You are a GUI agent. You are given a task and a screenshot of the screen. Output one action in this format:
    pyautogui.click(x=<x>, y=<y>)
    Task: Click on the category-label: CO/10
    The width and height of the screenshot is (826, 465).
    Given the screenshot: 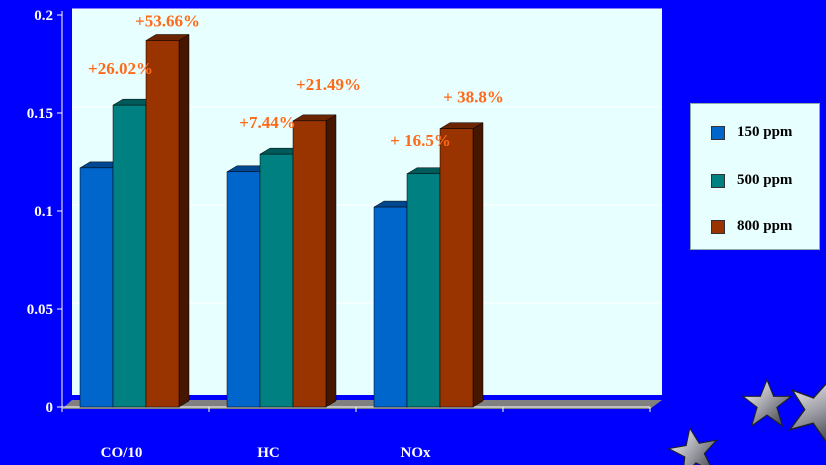 What is the action you would take?
    pyautogui.click(x=122, y=453)
    